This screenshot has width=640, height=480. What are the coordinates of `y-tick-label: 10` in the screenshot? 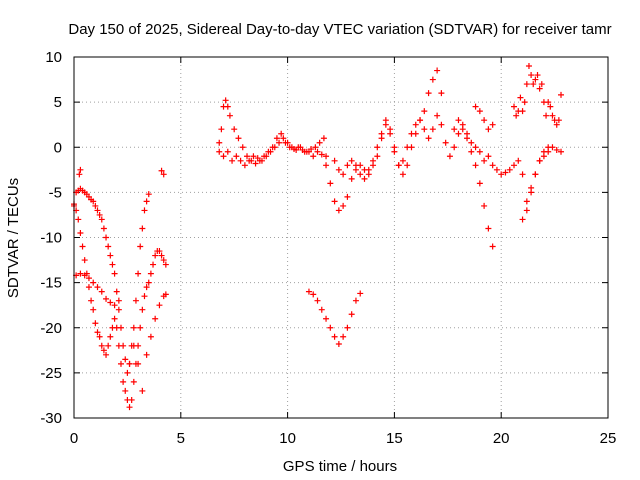 It's located at (53, 57).